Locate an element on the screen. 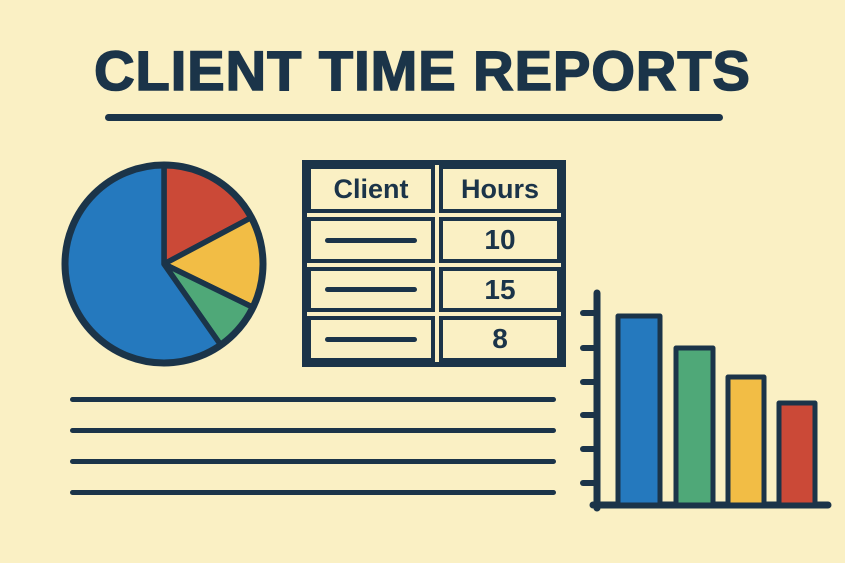  pie-chart is located at coordinates (164, 264).